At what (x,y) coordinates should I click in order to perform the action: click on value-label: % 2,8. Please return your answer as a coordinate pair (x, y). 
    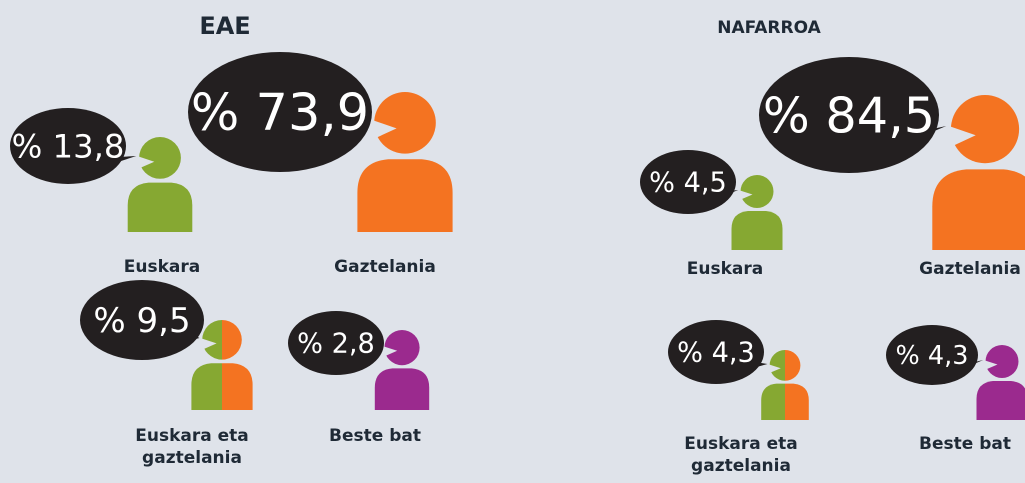
    Looking at the image, I should click on (336, 344).